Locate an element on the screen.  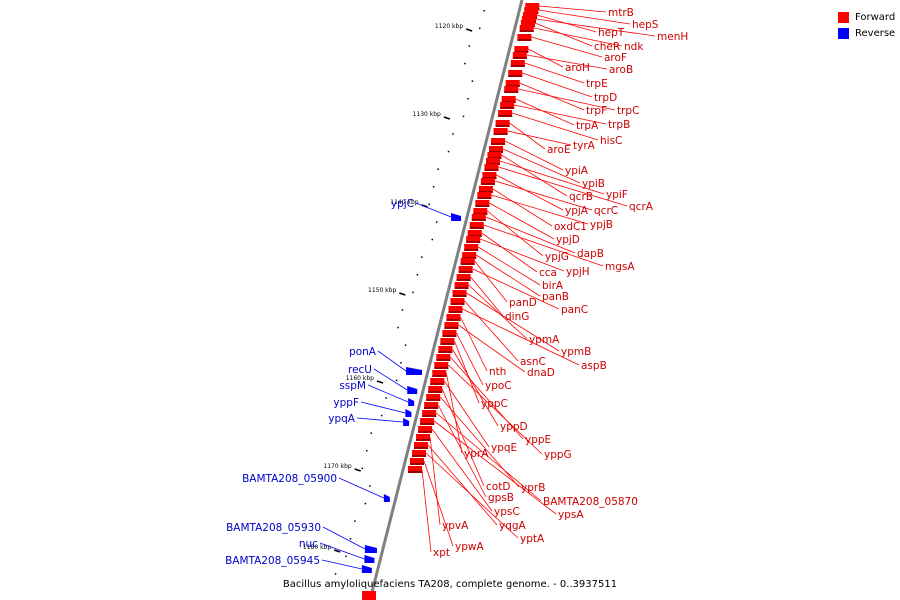
reverse-gene-label: yppF is located at coordinates (346, 403).